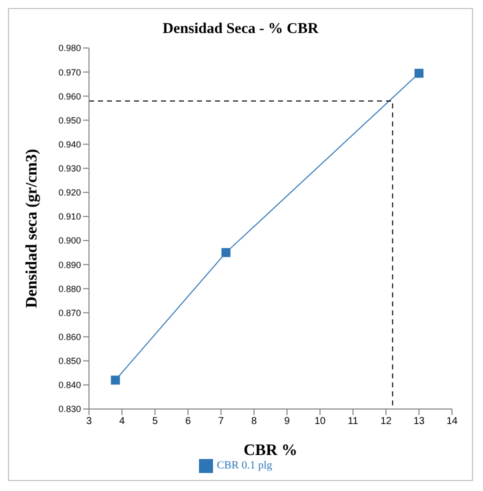 This screenshot has width=483, height=491. What do you see at coordinates (69, 313) in the screenshot?
I see `y-tick-label: 0.870` at bounding box center [69, 313].